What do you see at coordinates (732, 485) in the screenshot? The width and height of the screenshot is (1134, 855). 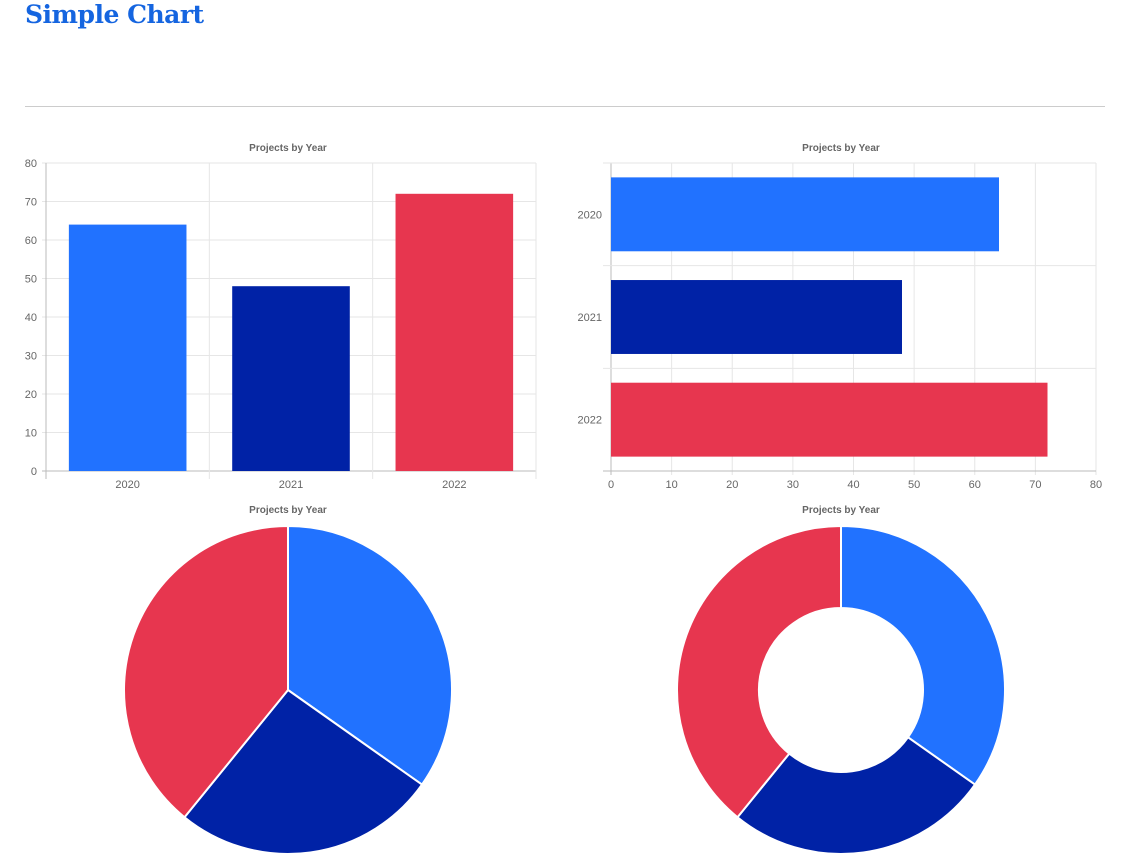 I see `x-tick-label: 20` at bounding box center [732, 485].